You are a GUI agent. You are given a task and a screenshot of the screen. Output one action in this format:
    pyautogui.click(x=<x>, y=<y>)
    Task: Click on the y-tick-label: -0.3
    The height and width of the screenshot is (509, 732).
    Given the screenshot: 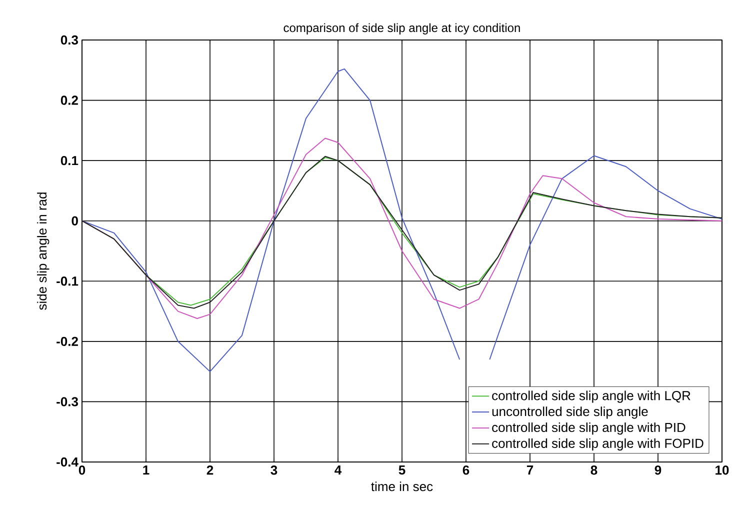 What is the action you would take?
    pyautogui.click(x=67, y=401)
    